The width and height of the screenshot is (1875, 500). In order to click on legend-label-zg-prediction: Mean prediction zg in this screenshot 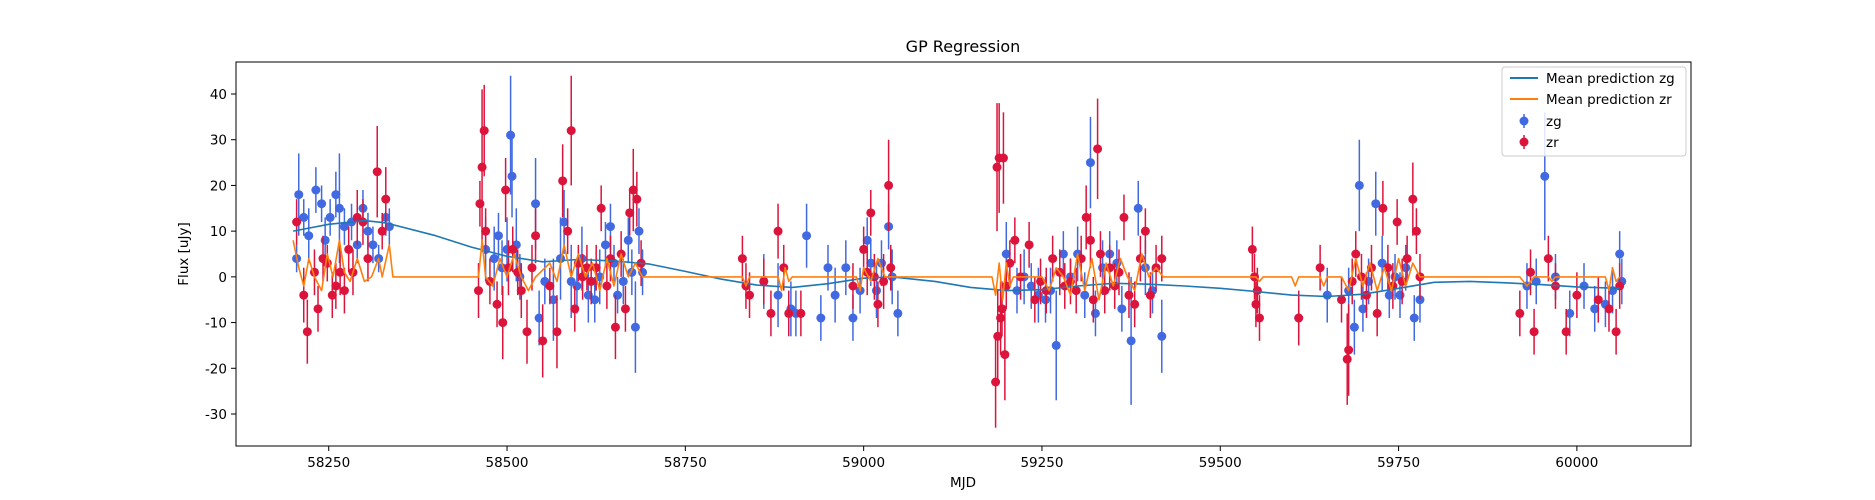, I will do `click(1610, 79)`.